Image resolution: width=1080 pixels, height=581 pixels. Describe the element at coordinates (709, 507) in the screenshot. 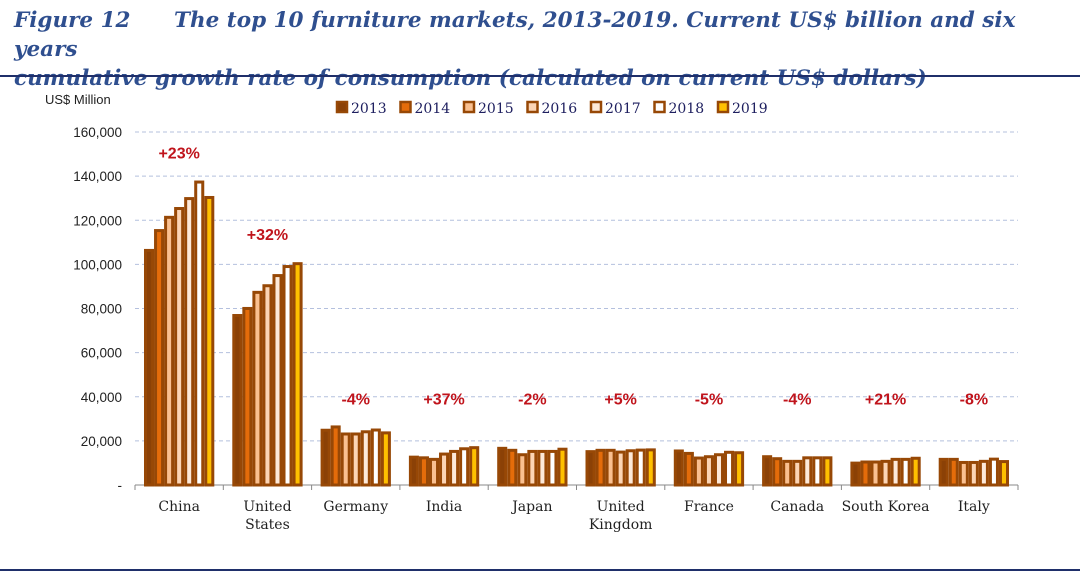

I see `x-tick-label: France` at that location.